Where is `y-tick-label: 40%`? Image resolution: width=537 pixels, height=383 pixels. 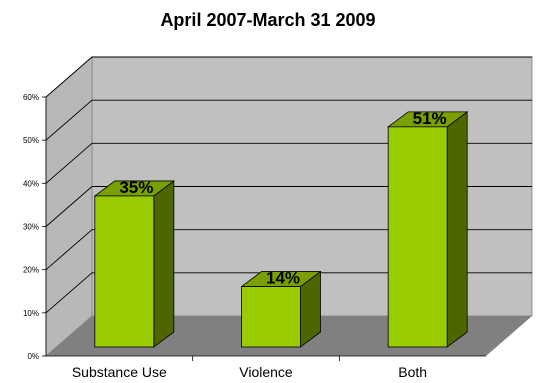 y-tick-label: 40% is located at coordinates (31, 183).